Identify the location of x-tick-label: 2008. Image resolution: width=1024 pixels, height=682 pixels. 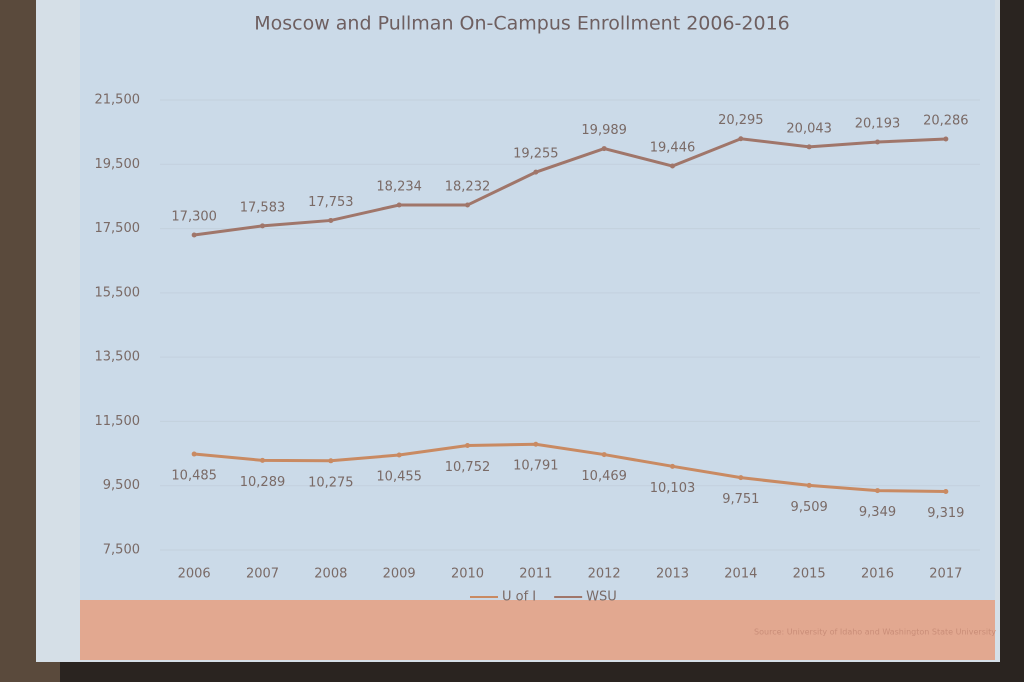
(330, 574).